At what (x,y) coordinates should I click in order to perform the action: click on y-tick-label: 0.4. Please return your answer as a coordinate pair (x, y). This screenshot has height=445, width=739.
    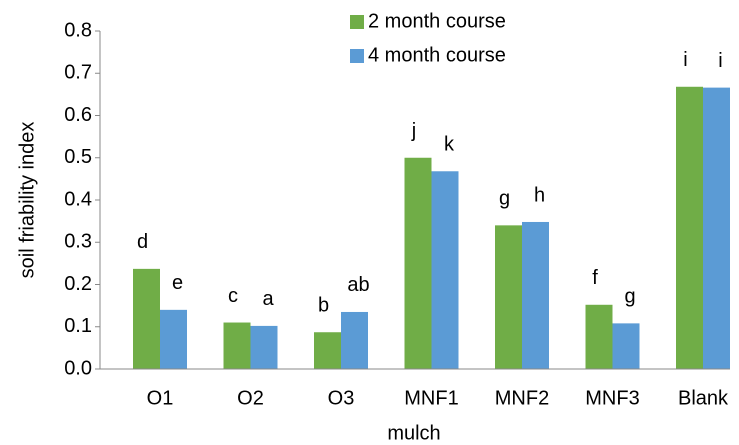
    Looking at the image, I should click on (78, 199).